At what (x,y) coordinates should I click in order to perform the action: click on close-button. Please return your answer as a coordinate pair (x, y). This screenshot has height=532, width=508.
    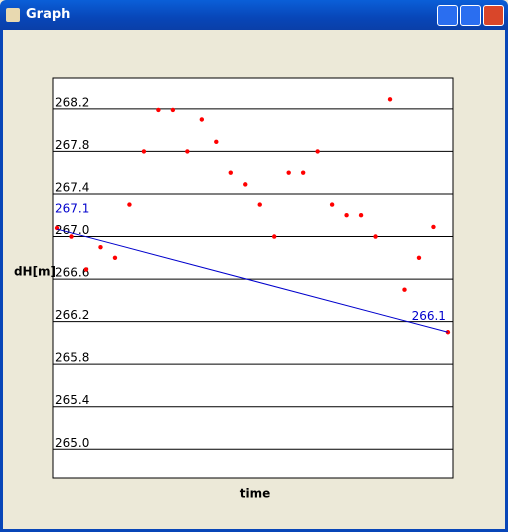
    Looking at the image, I should click on (493, 15).